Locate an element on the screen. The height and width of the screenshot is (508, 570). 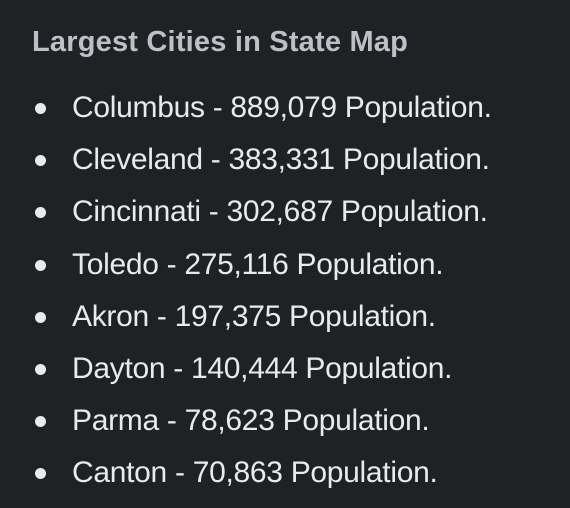
list-item: Cincinnati - 302,687 Population. is located at coordinates (301, 212).